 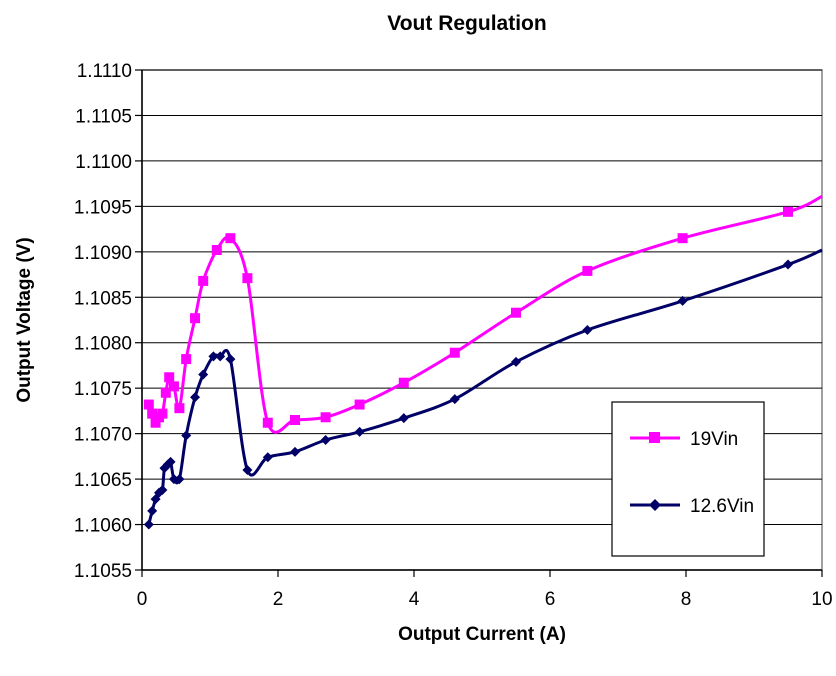 I want to click on point-12.6vin-10, so click(x=186, y=435).